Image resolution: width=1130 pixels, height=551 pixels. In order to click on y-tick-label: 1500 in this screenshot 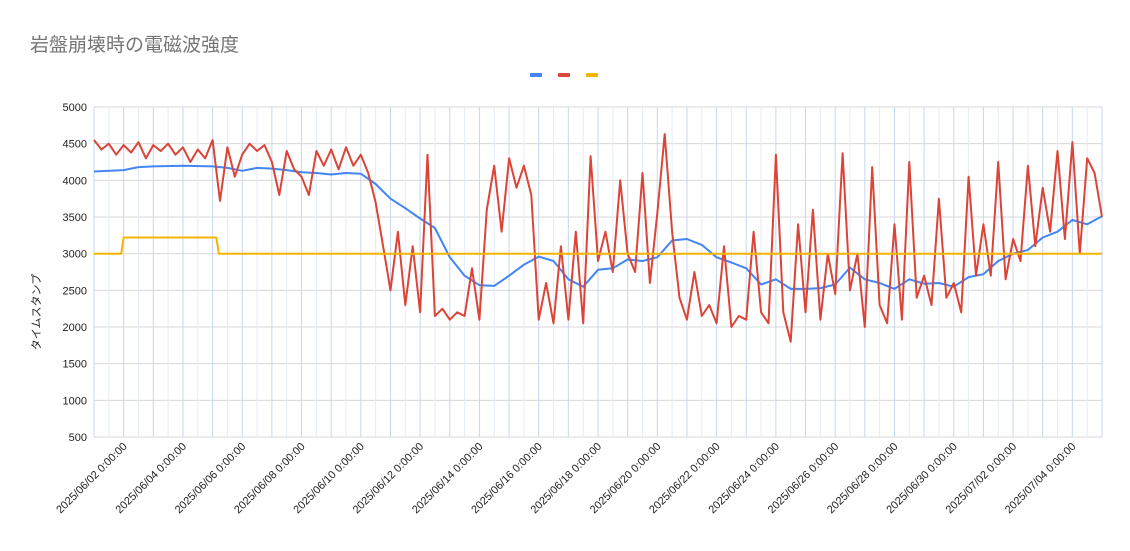, I will do `click(75, 365)`.